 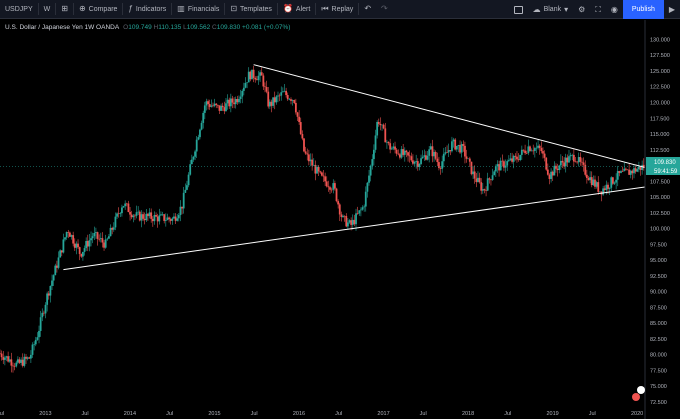 What do you see at coordinates (296, 9) in the screenshot?
I see `alert-button: ⏰ Alert` at bounding box center [296, 9].